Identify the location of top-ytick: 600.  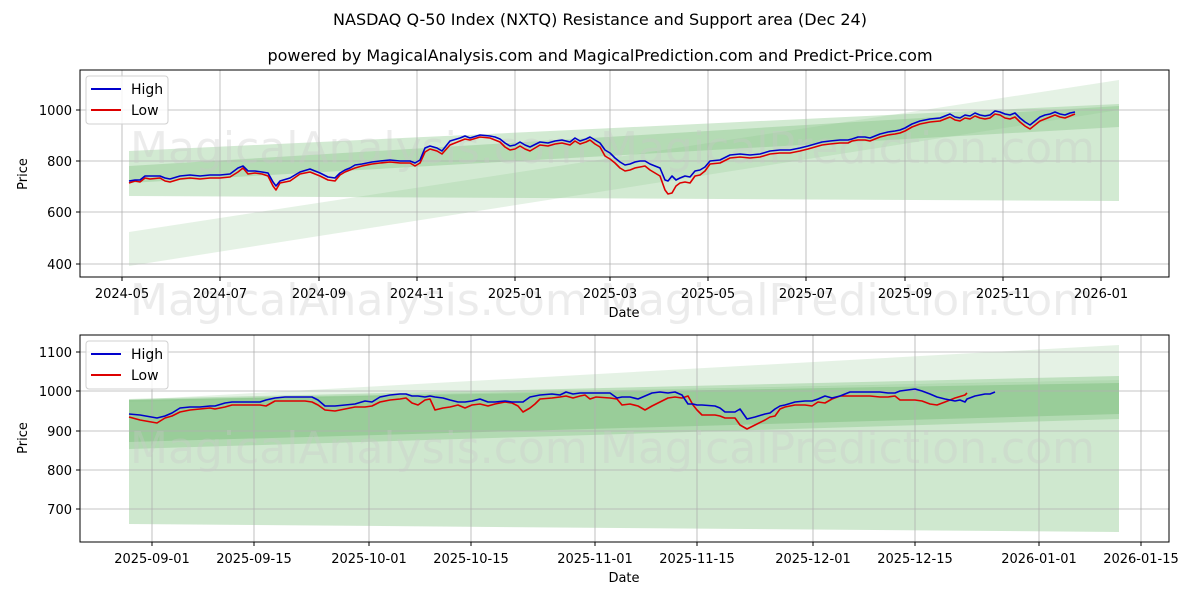
(59, 213).